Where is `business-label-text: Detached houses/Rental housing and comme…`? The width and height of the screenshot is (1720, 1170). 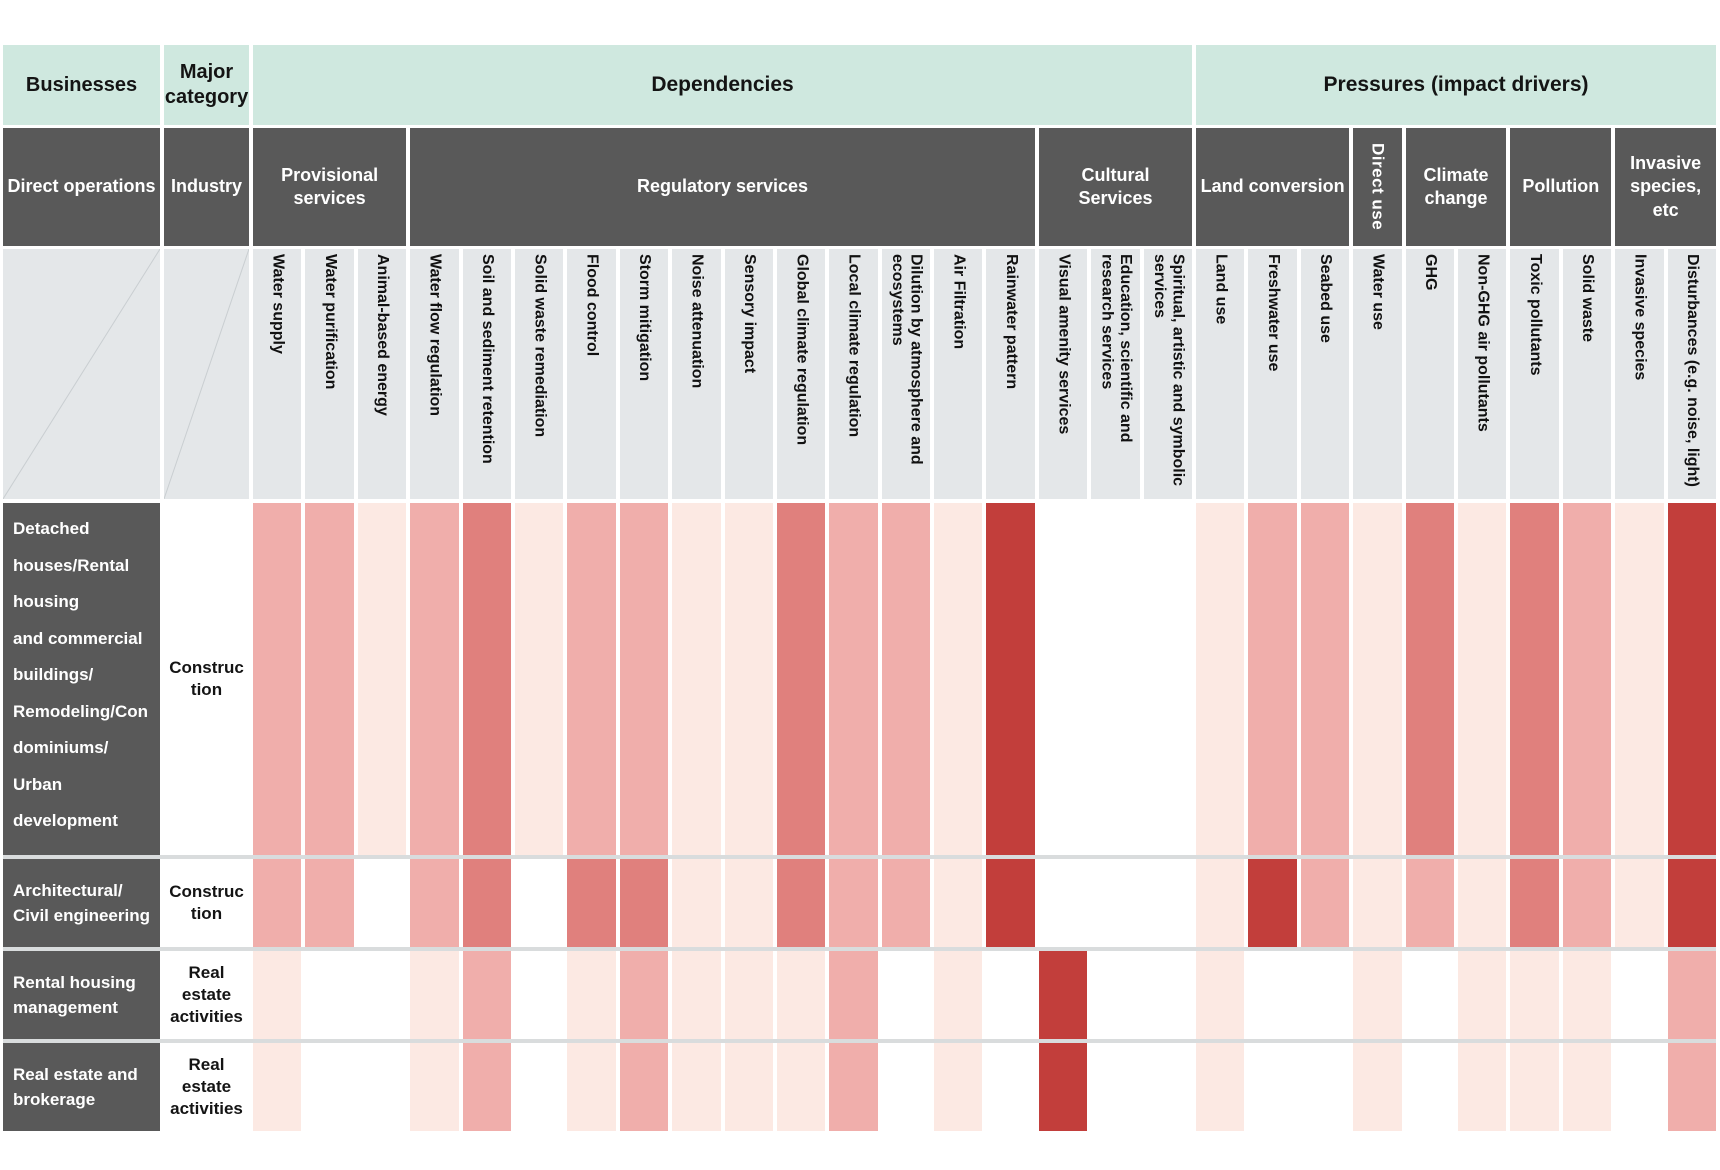
business-label-text: Detached houses/Rental housing and comme… is located at coordinates (81, 675).